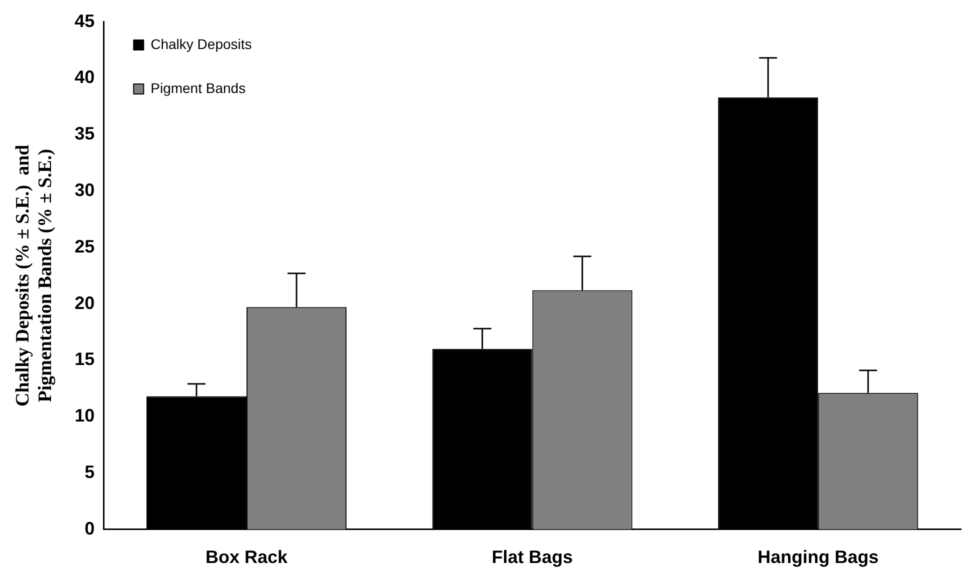 The height and width of the screenshot is (587, 979). Describe the element at coordinates (198, 88) in the screenshot. I see `legend-label: Pigment Bands` at that location.